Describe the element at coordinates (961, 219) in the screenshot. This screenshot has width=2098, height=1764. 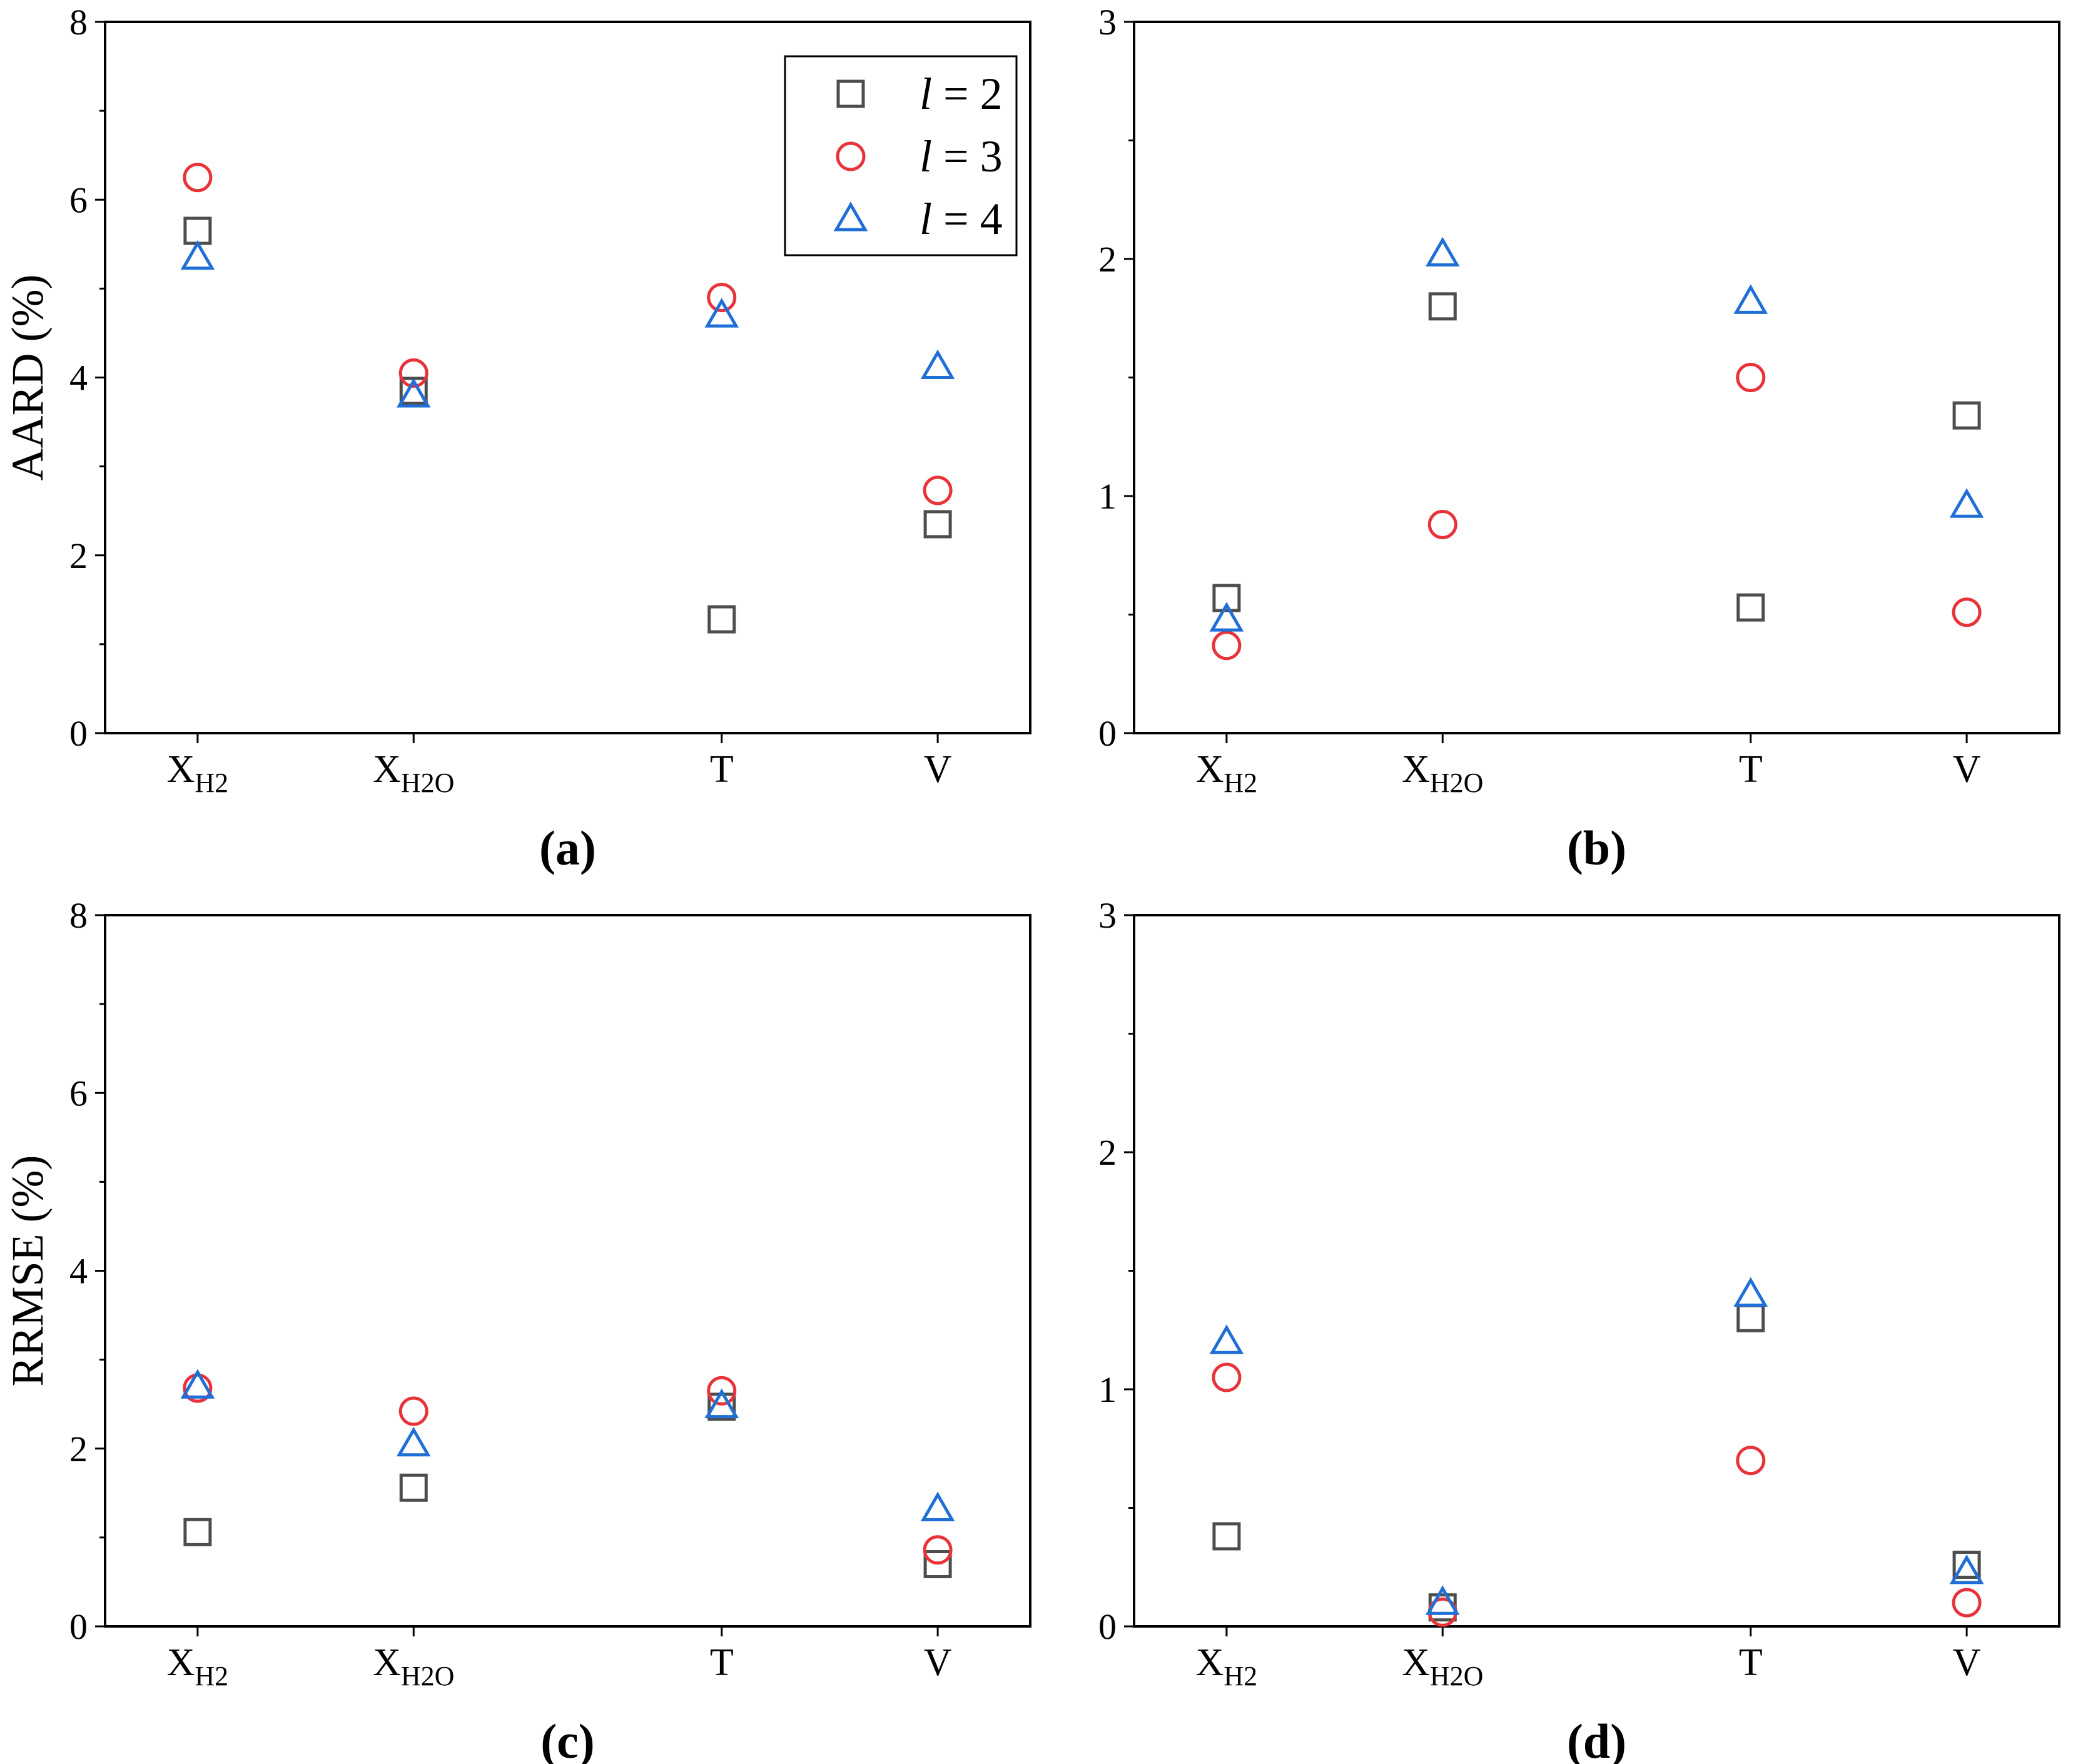
I see `legend-label: l = 4` at that location.